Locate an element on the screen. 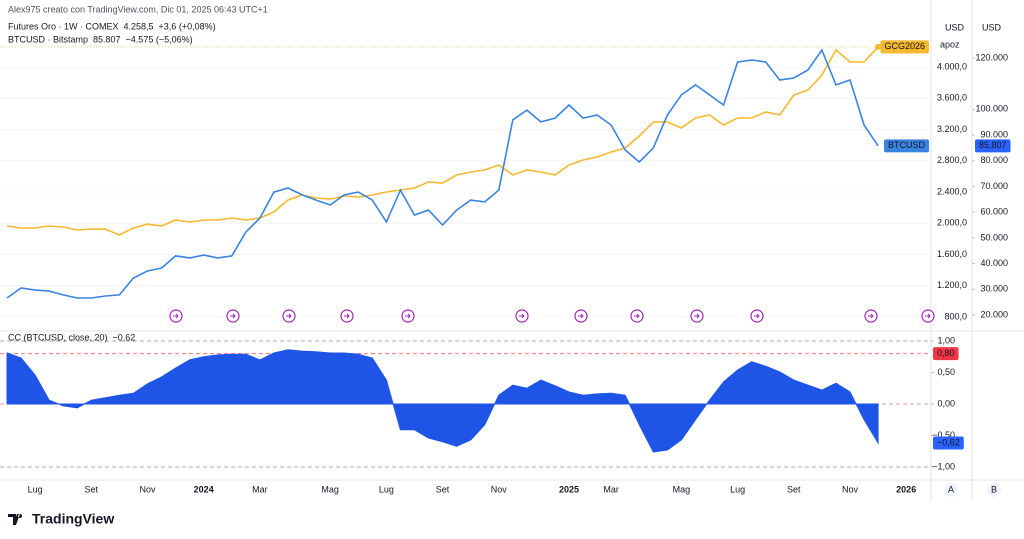 The height and width of the screenshot is (539, 1024). price-badge-bg is located at coordinates (993, 146).